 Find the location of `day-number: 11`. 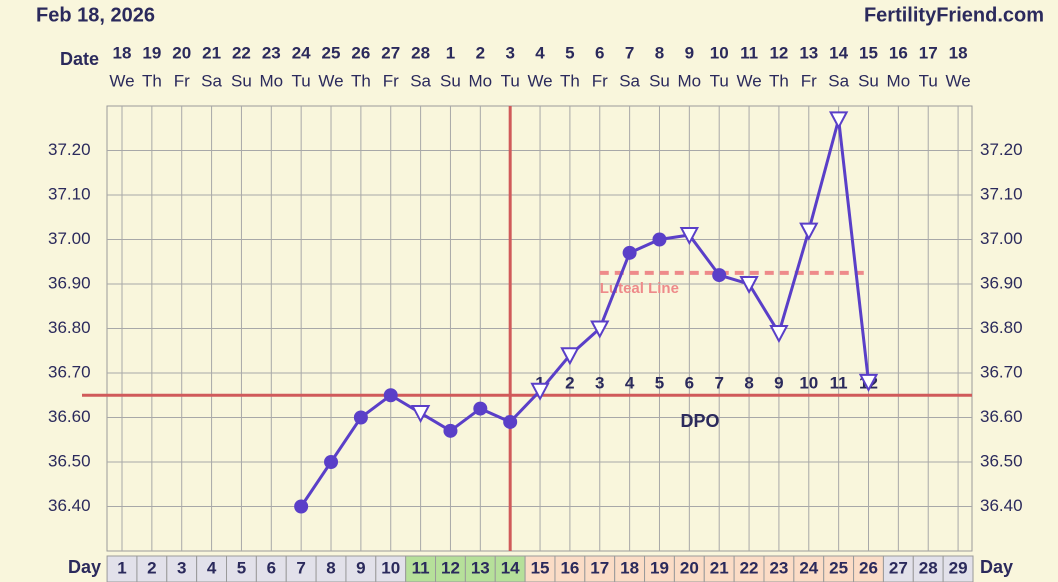

day-number: 11 is located at coordinates (421, 567).